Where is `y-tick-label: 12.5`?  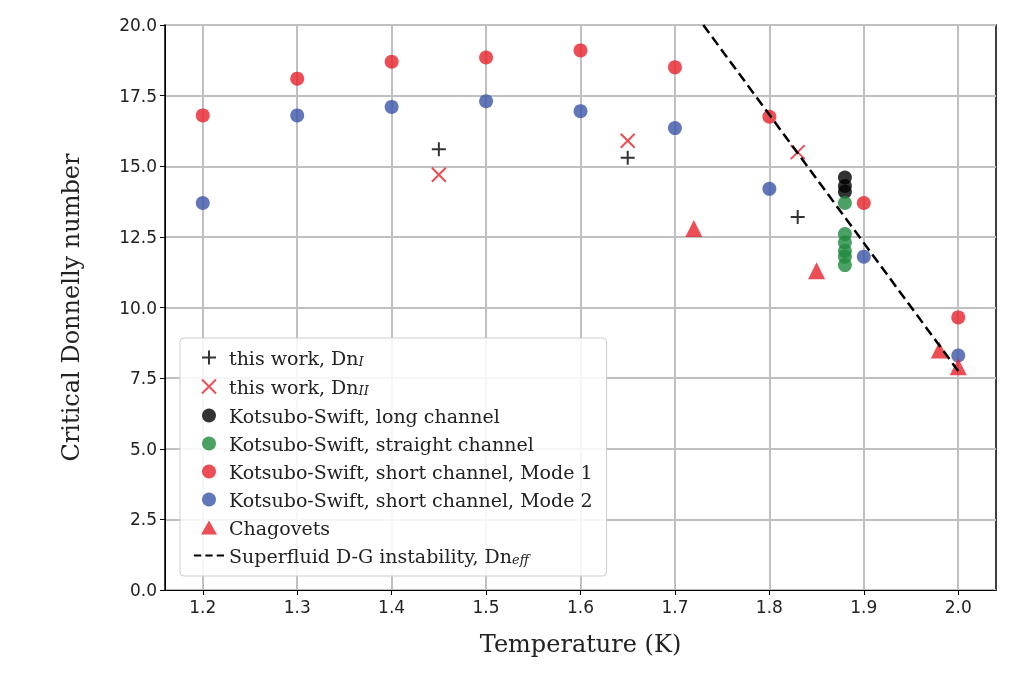 y-tick-label: 12.5 is located at coordinates (138, 236).